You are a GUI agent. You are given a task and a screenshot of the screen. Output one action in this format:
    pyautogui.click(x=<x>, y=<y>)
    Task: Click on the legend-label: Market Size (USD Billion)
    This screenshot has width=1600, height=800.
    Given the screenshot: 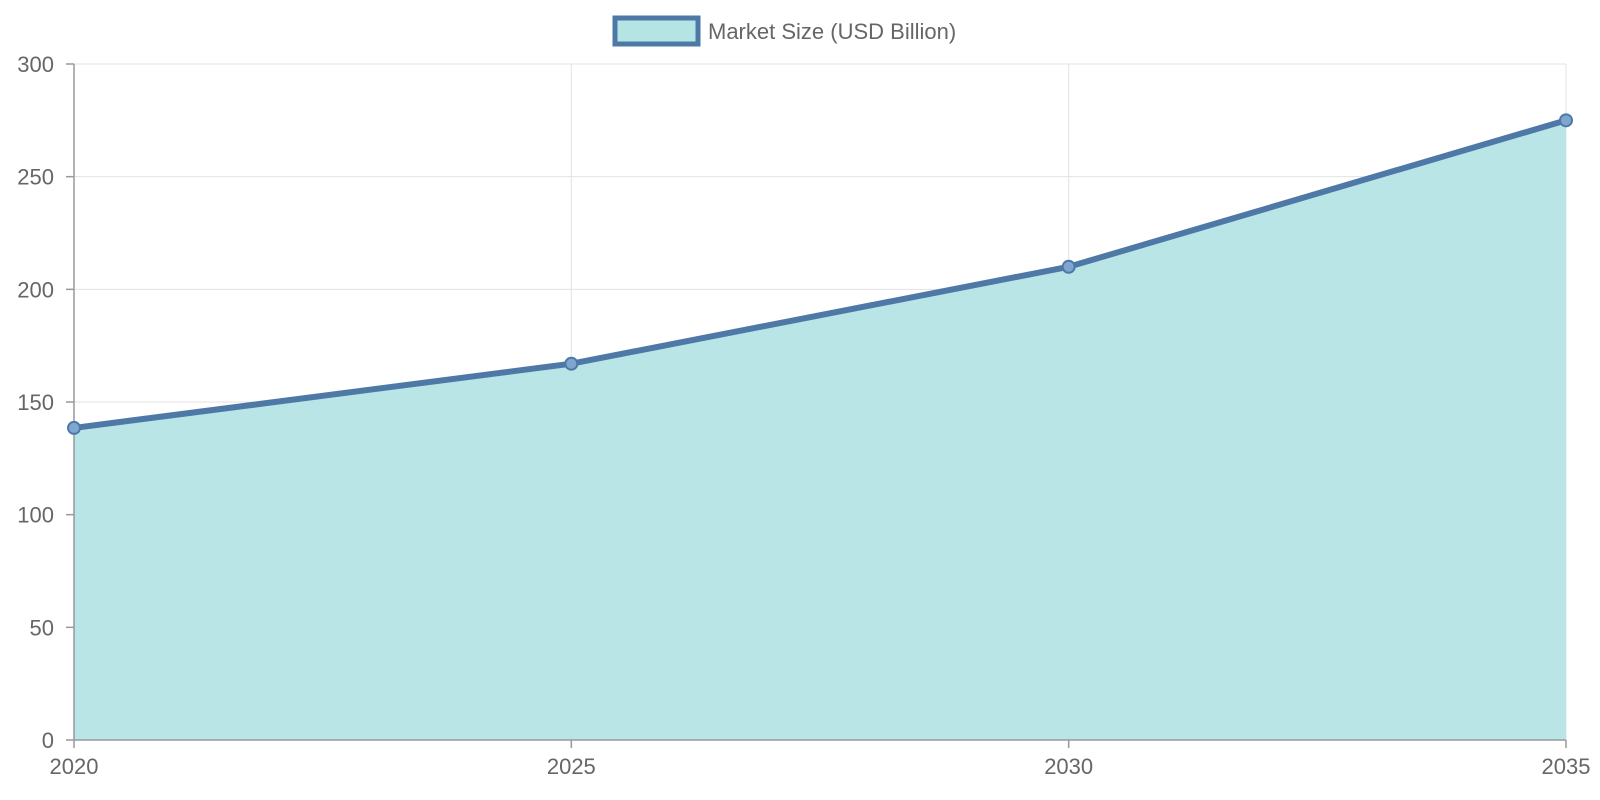 What is the action you would take?
    pyautogui.click(x=832, y=31)
    